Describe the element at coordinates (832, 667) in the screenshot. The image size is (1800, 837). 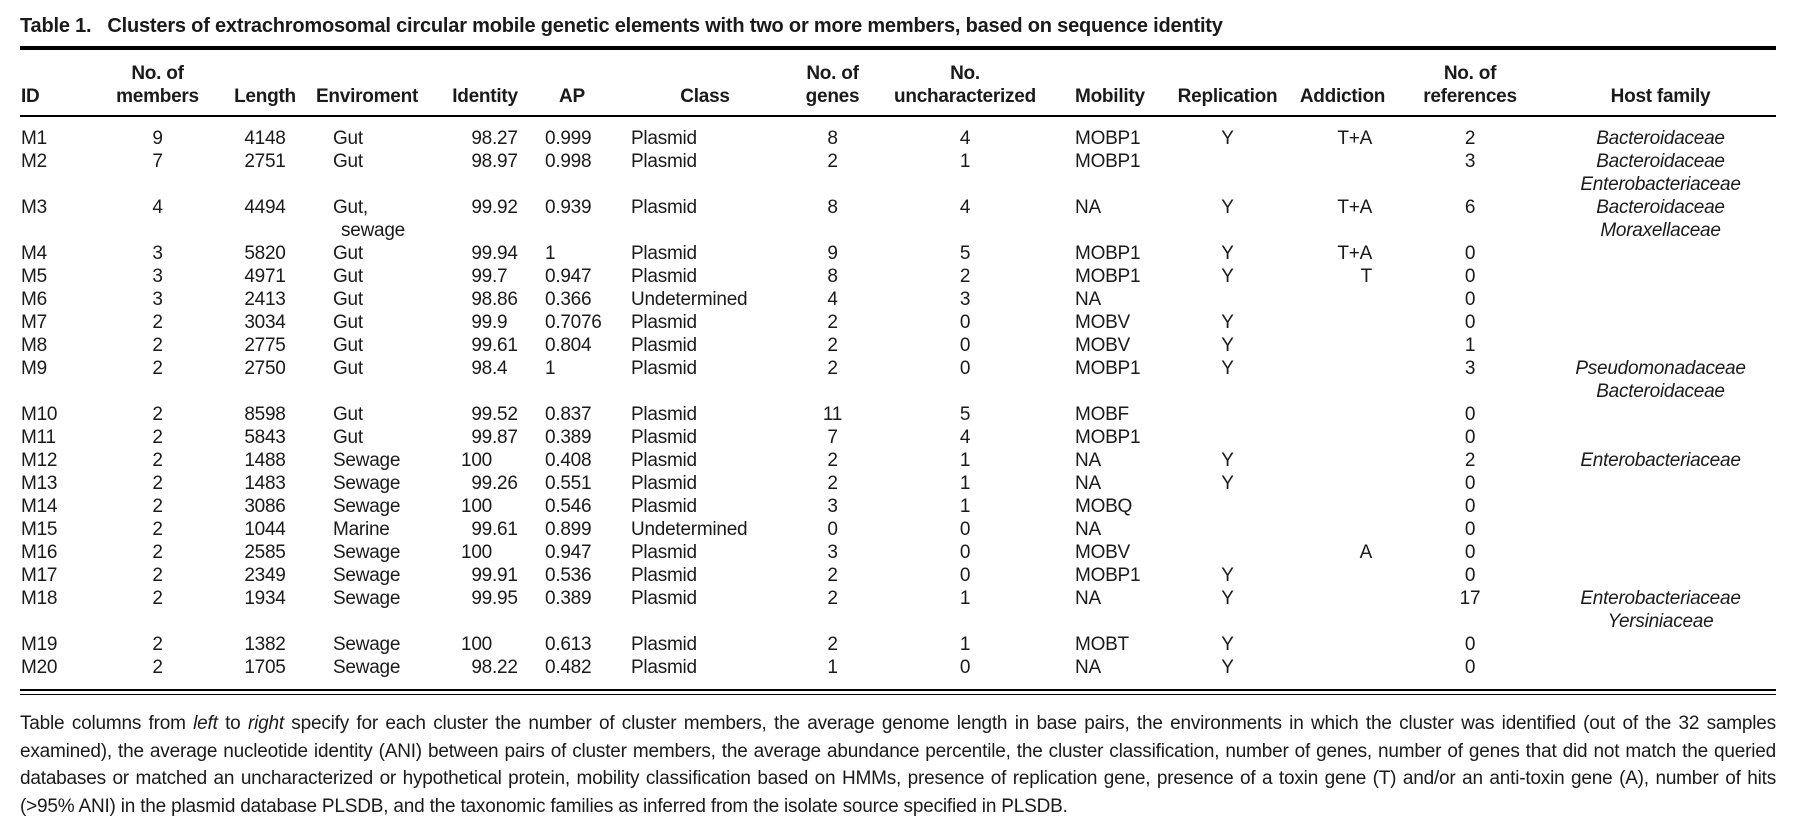
I see `cell-genes: 1` at that location.